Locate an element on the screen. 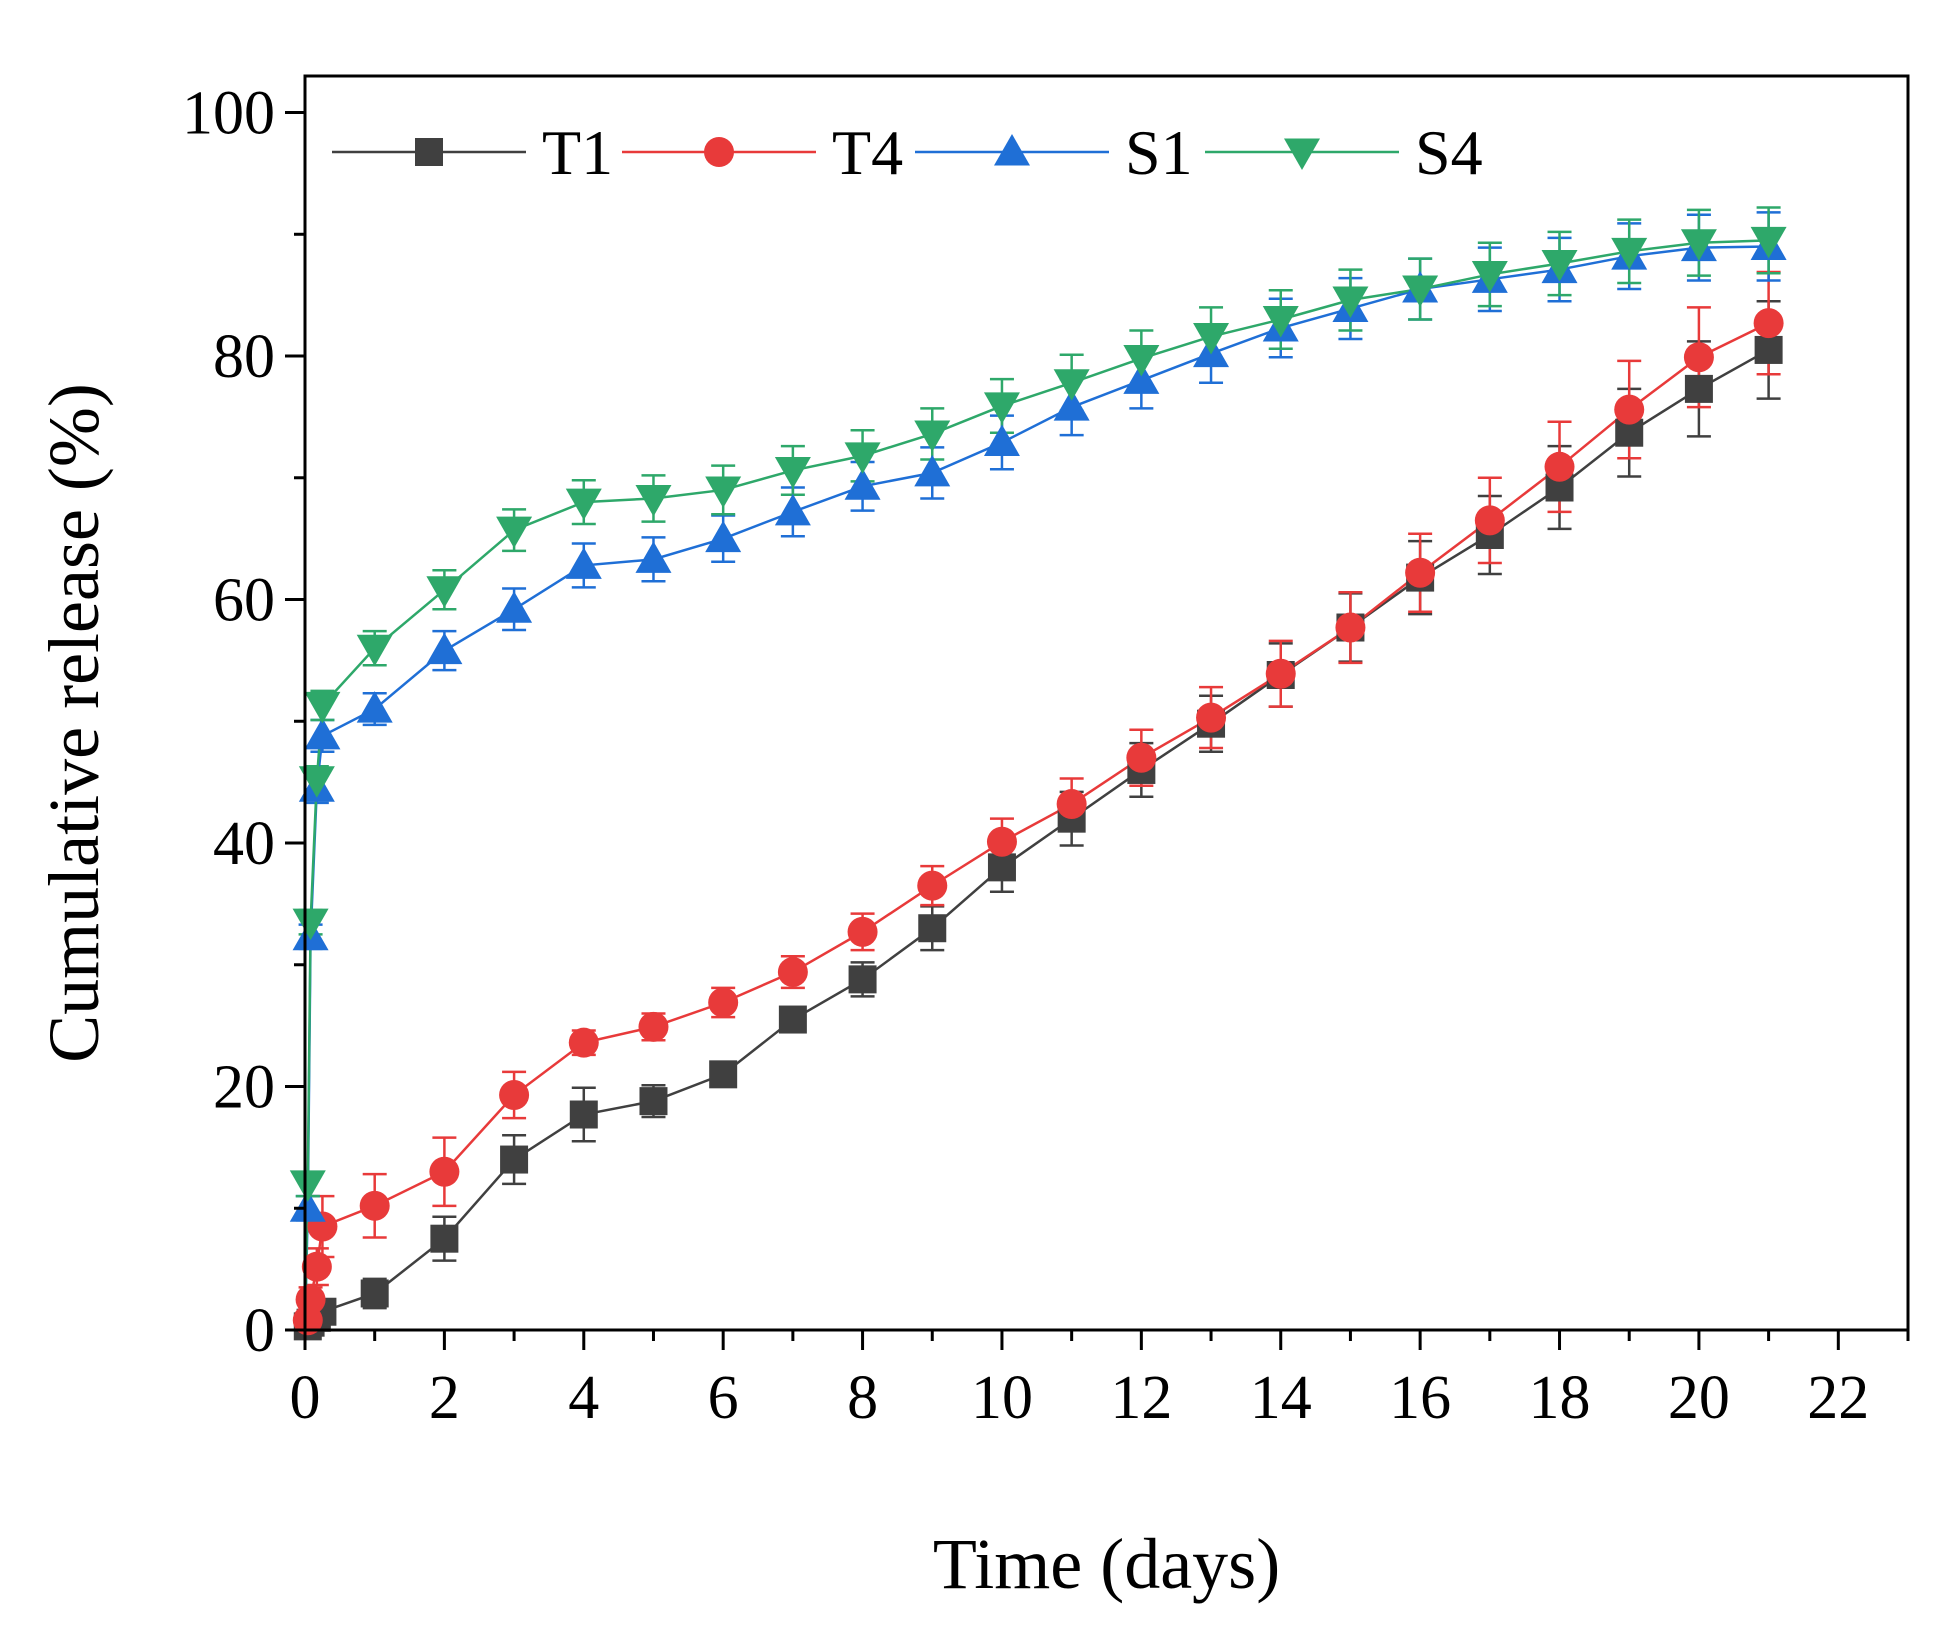  x-tick-label: 20 is located at coordinates (1699, 1398).